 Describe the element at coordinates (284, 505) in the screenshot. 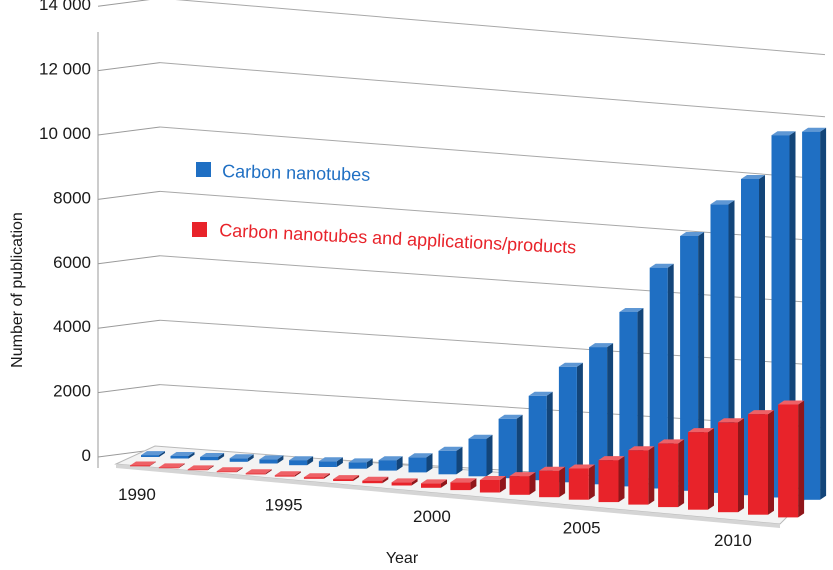

I see `x-tick-label: 1995` at that location.